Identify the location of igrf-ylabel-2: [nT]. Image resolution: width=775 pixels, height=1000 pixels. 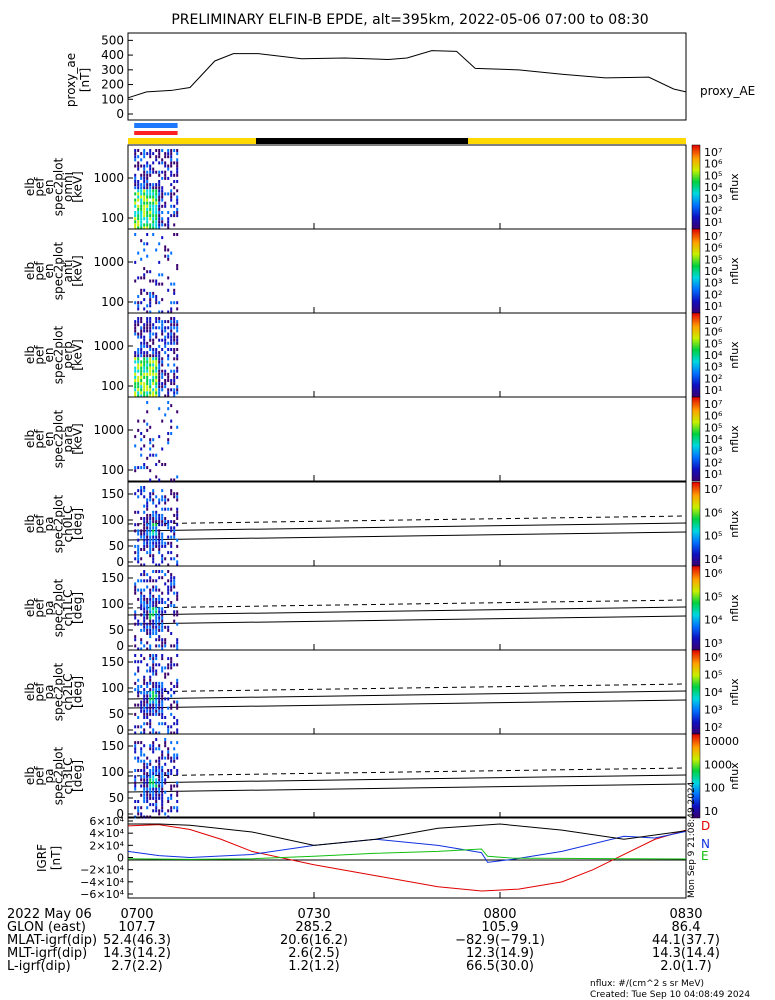
(56, 858).